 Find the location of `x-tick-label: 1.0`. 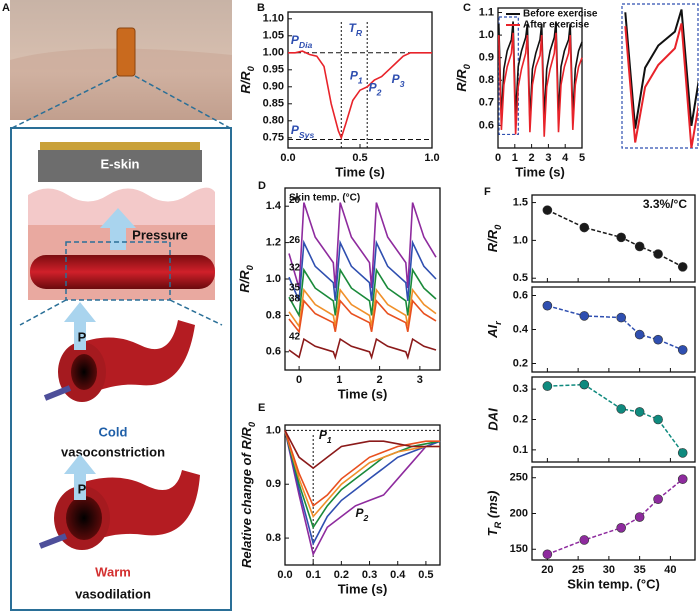

x-tick-label: 1.0 is located at coordinates (431, 158).